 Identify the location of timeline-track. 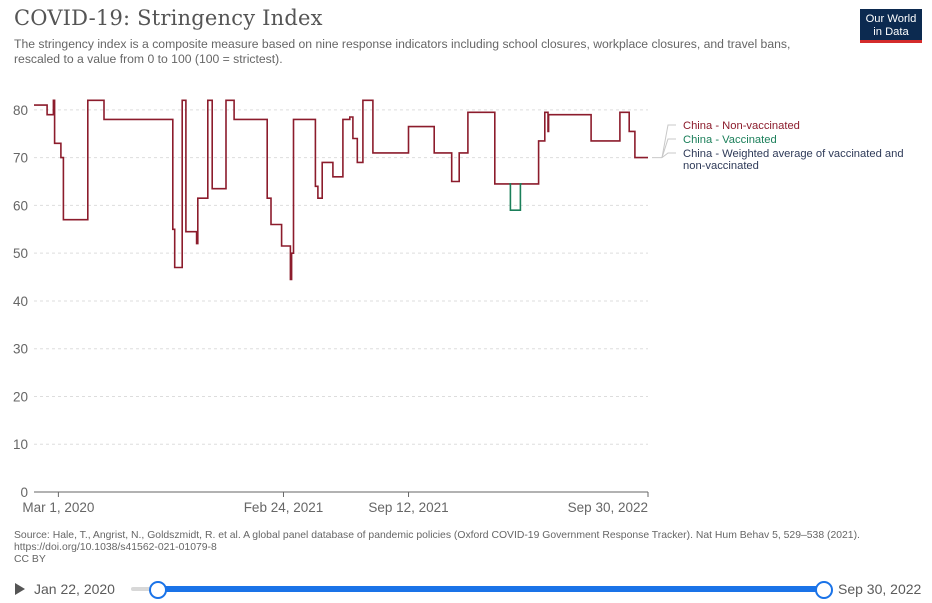
(141, 589).